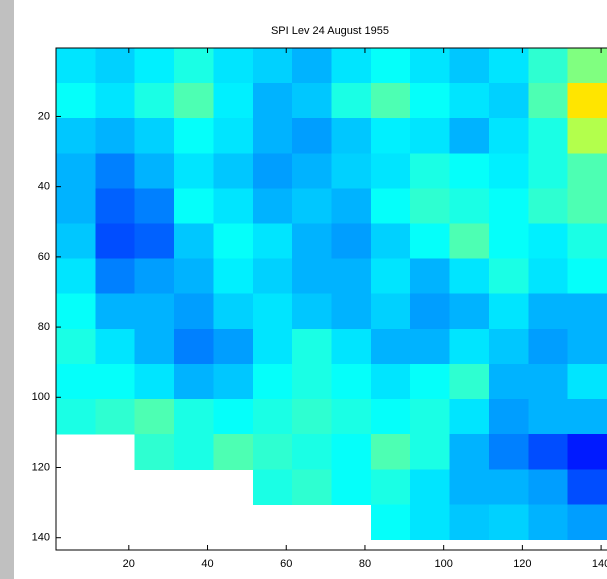  I want to click on y-tick-label: 100, so click(41, 397).